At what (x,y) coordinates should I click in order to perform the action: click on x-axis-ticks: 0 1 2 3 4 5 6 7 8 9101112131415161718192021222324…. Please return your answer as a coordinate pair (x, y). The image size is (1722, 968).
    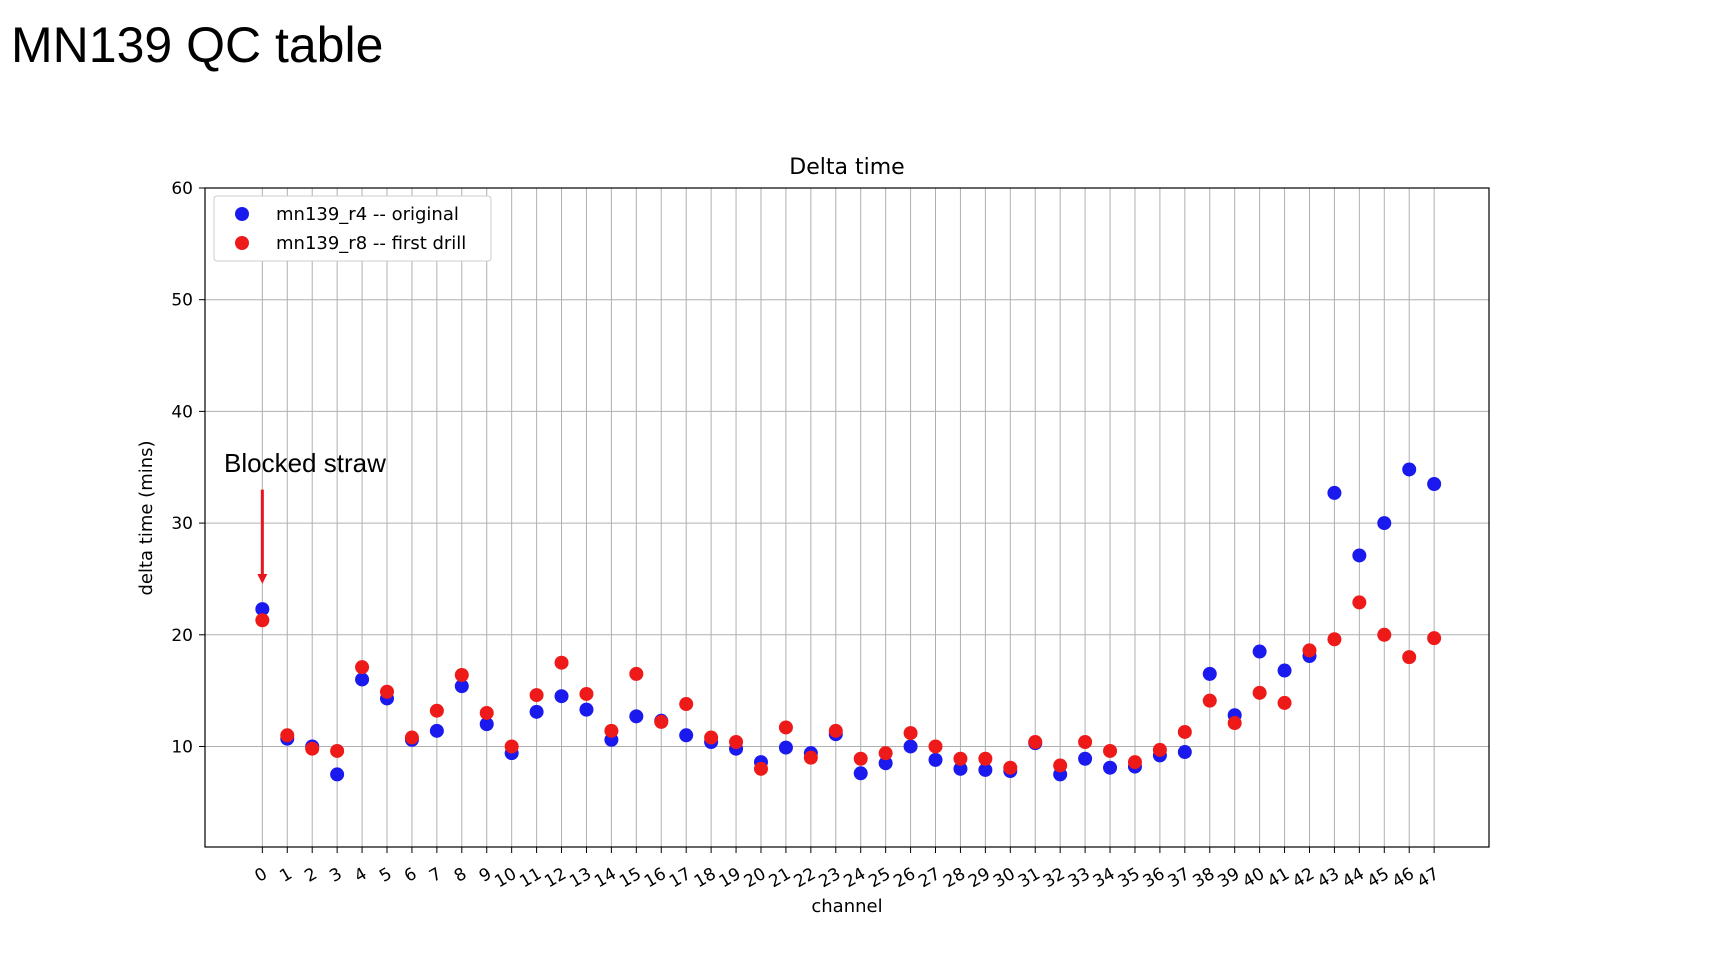
    Looking at the image, I should click on (847, 869).